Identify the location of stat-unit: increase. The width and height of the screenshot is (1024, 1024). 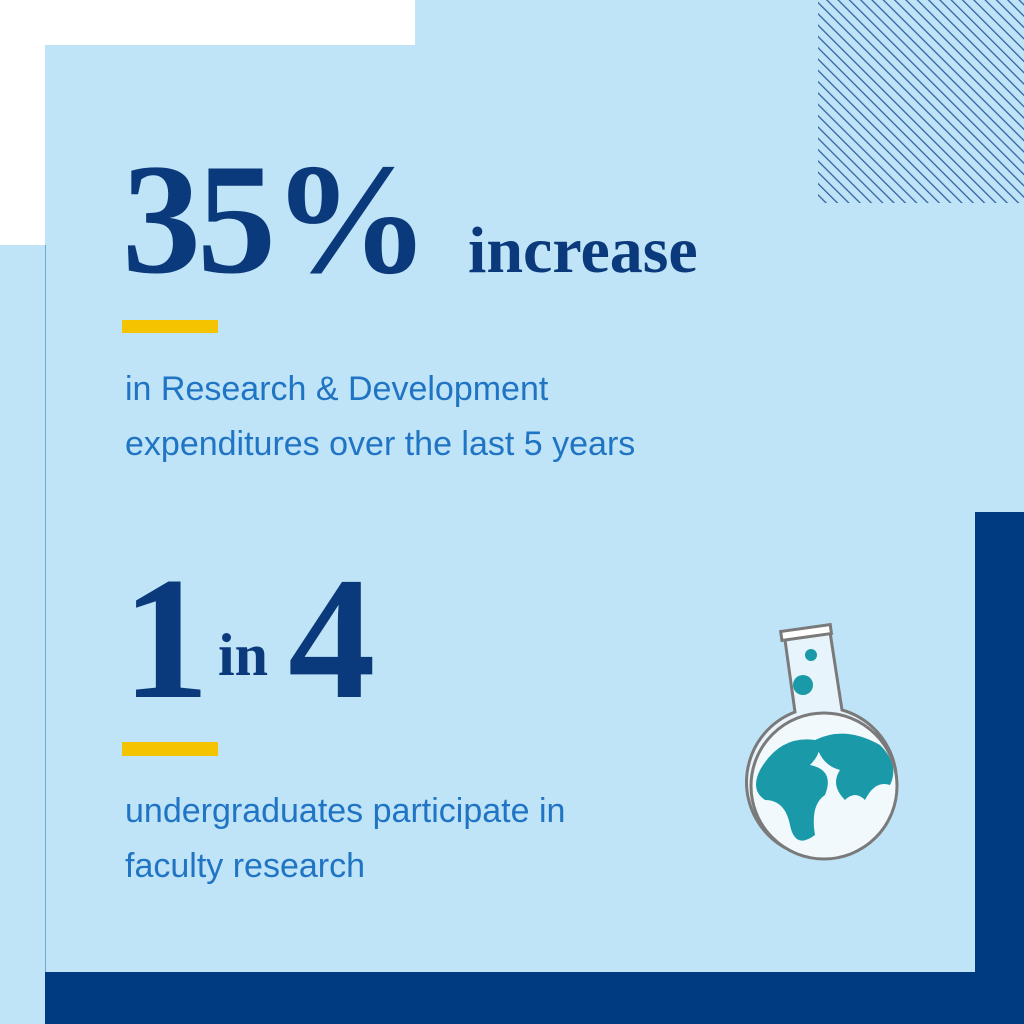
(583, 250).